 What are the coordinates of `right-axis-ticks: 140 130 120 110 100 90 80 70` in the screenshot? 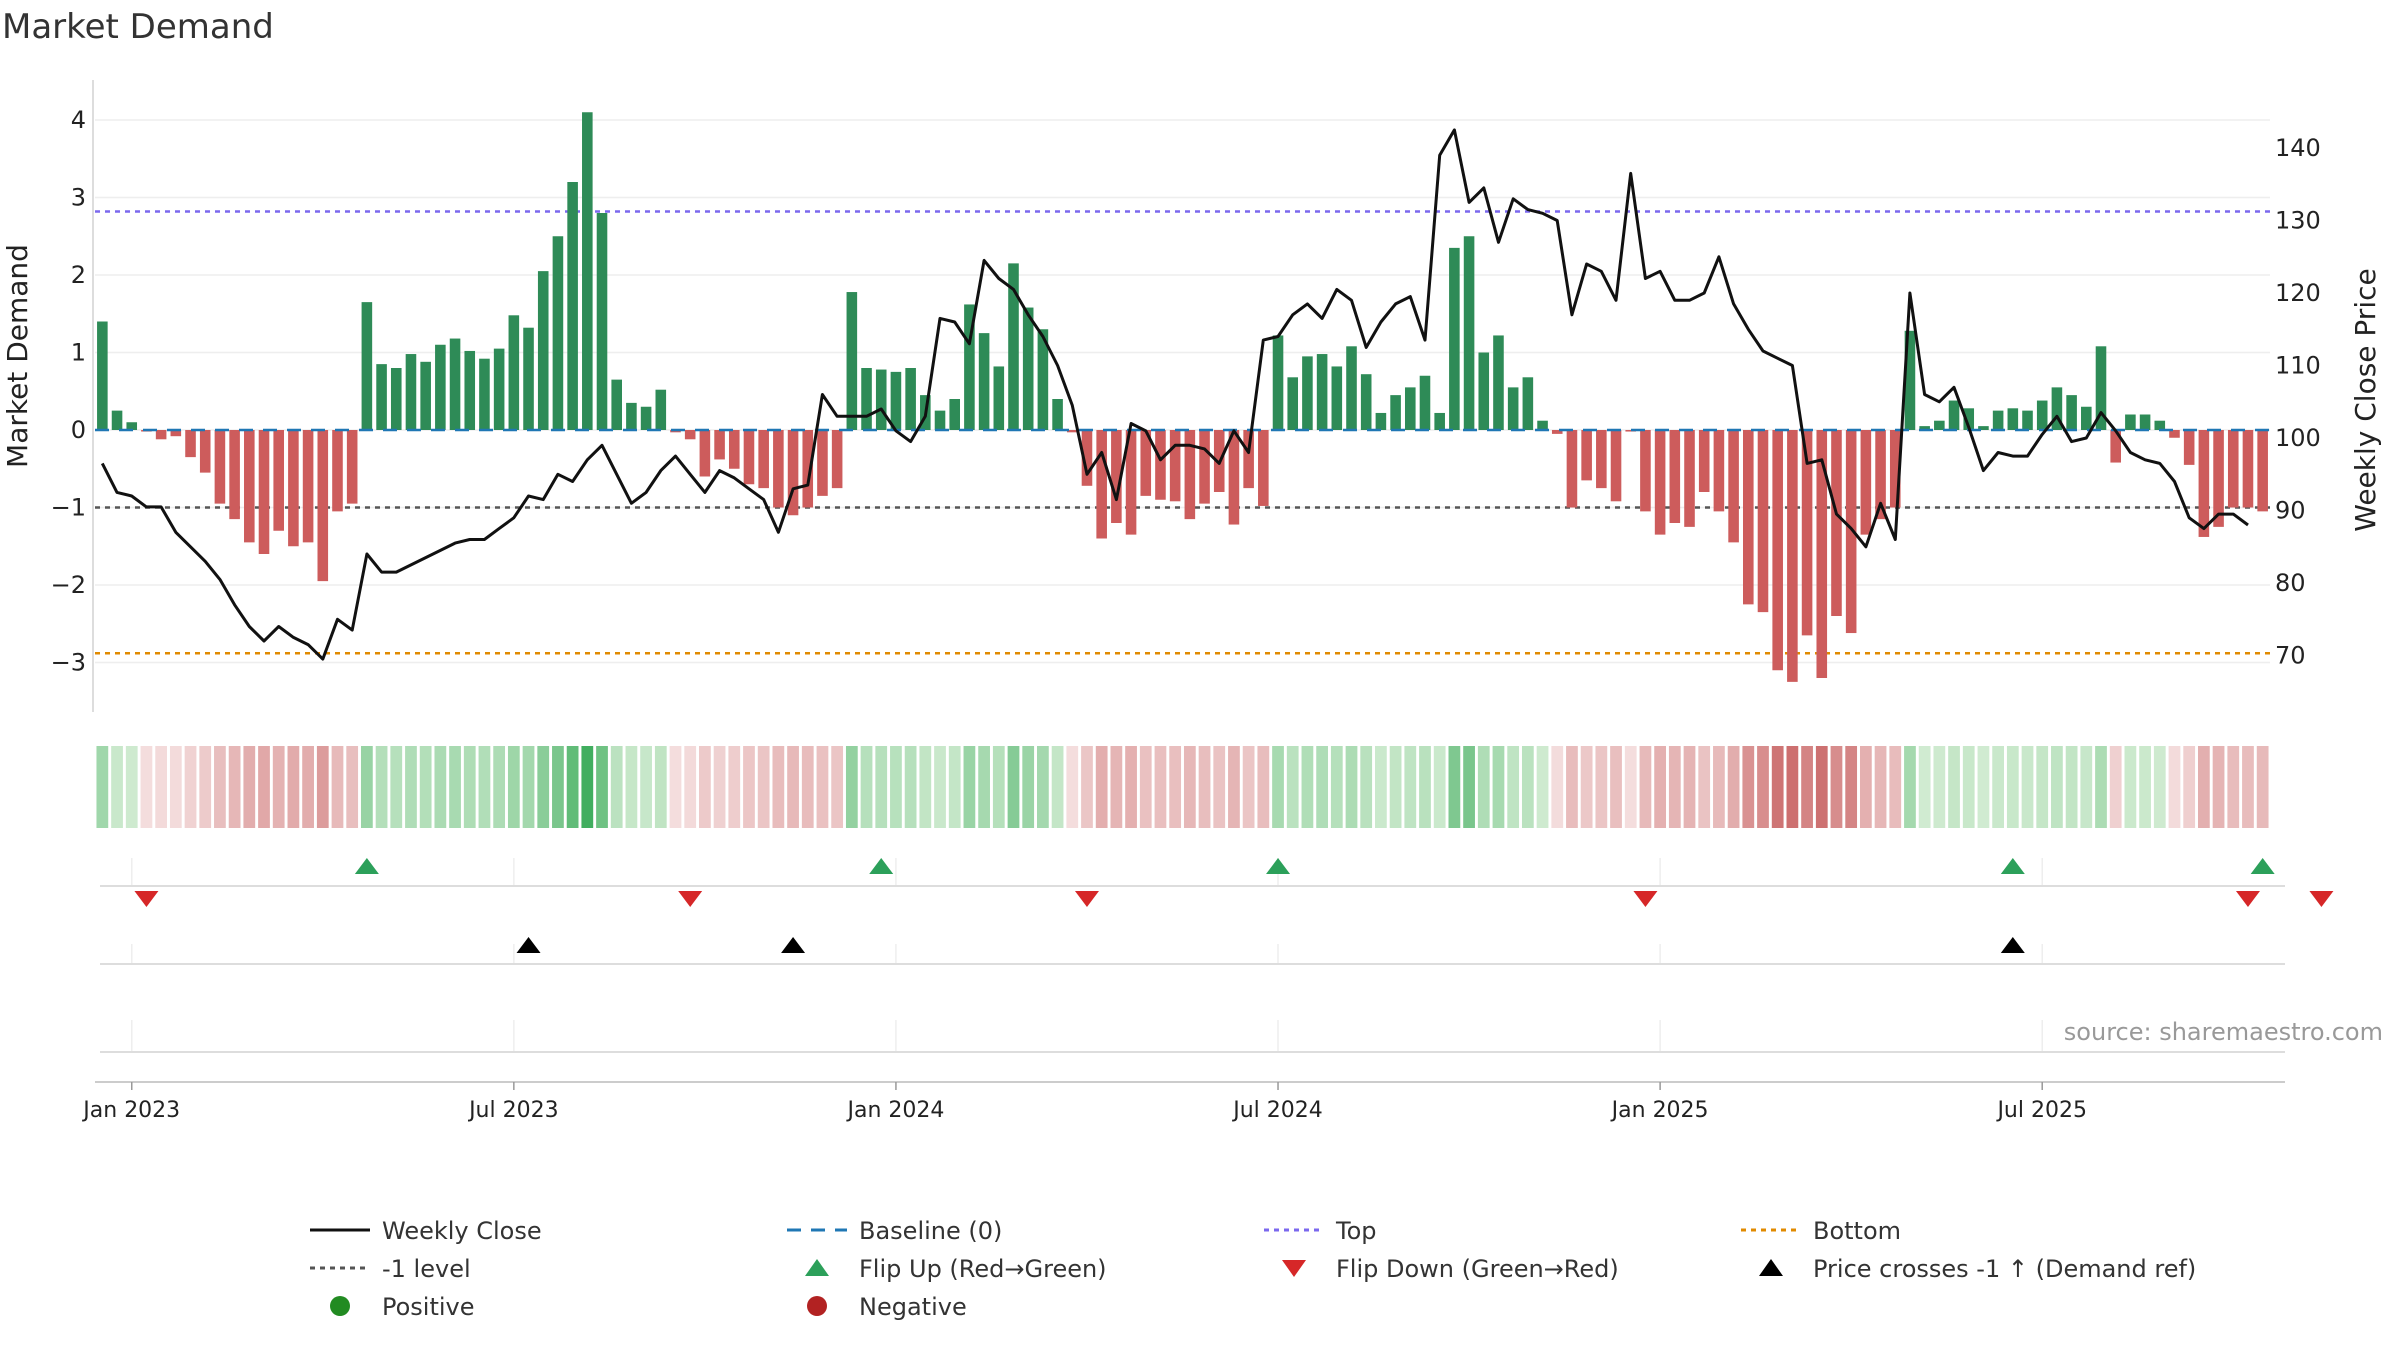 It's located at (2298, 402).